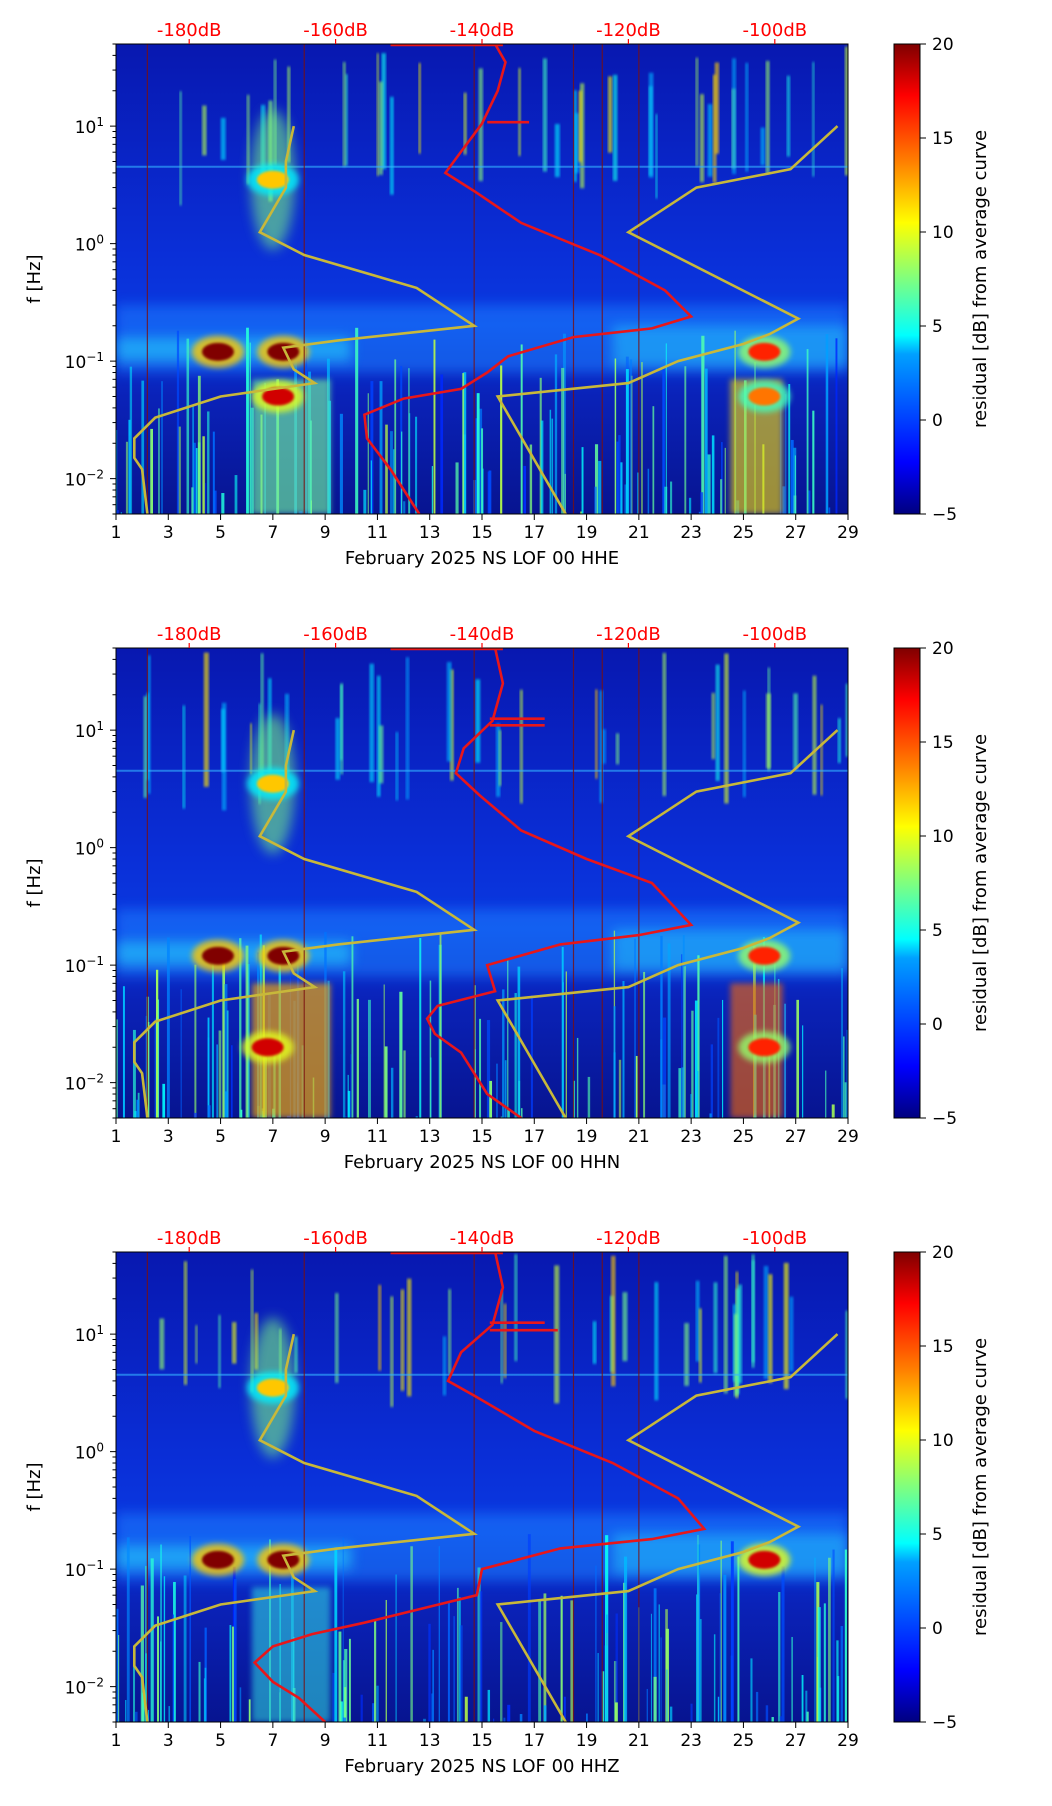 The height and width of the screenshot is (1806, 1052). I want to click on yellow-noise-model-high, so click(667, 1527).